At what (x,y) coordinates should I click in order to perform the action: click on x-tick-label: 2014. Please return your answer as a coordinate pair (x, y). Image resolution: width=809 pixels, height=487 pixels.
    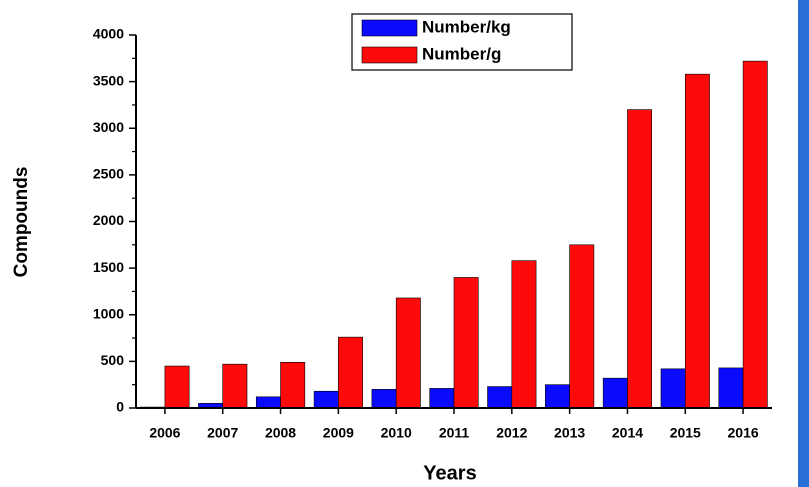
    Looking at the image, I should click on (627, 433).